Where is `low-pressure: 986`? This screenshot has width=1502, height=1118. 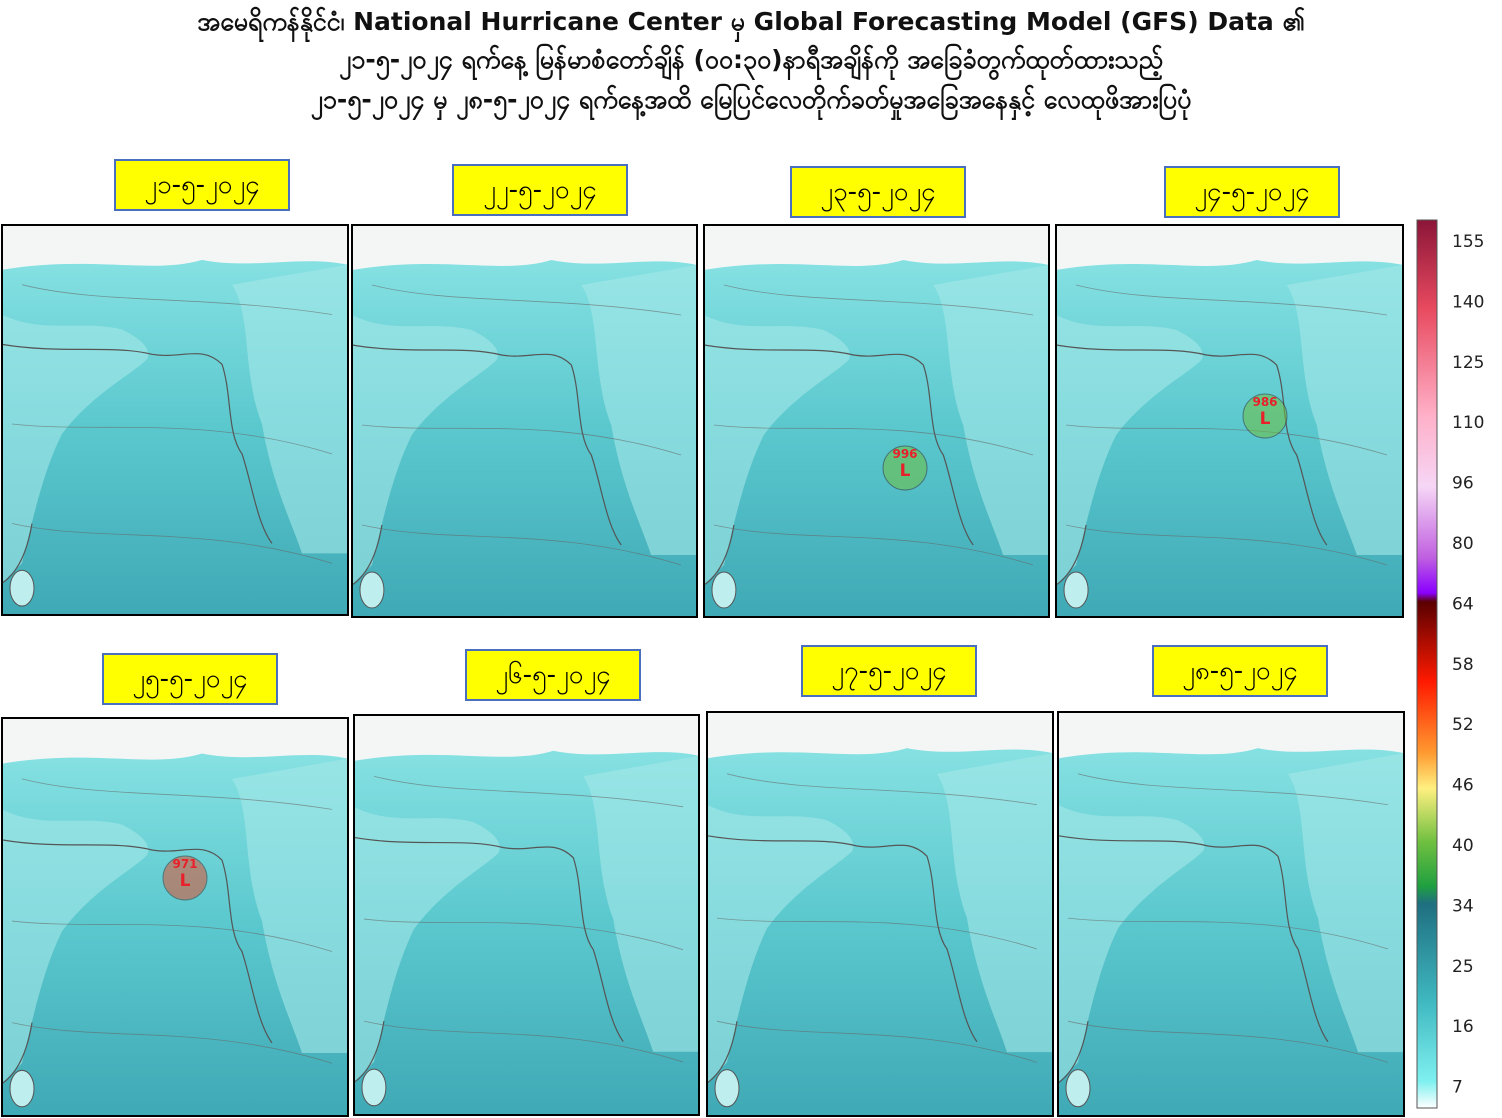 low-pressure: 986 is located at coordinates (1264, 402).